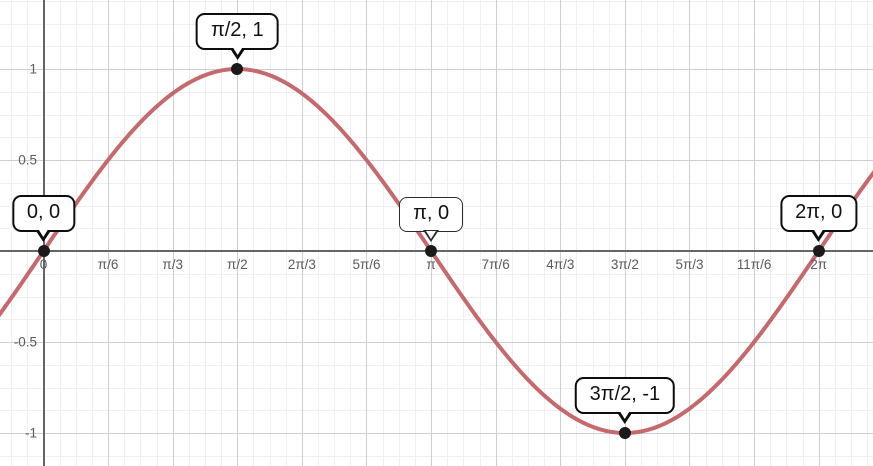 The height and width of the screenshot is (466, 873). I want to click on point-label-text: 3π/2, -1, so click(625, 394).